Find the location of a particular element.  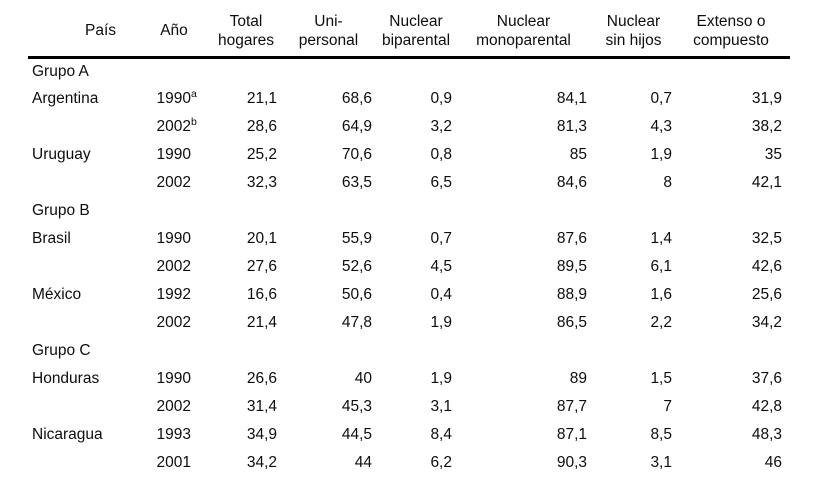

data-row: Argentina 1990a 21,1 68,6 0,9 84,1 0,7 31,9 is located at coordinates (409, 99).